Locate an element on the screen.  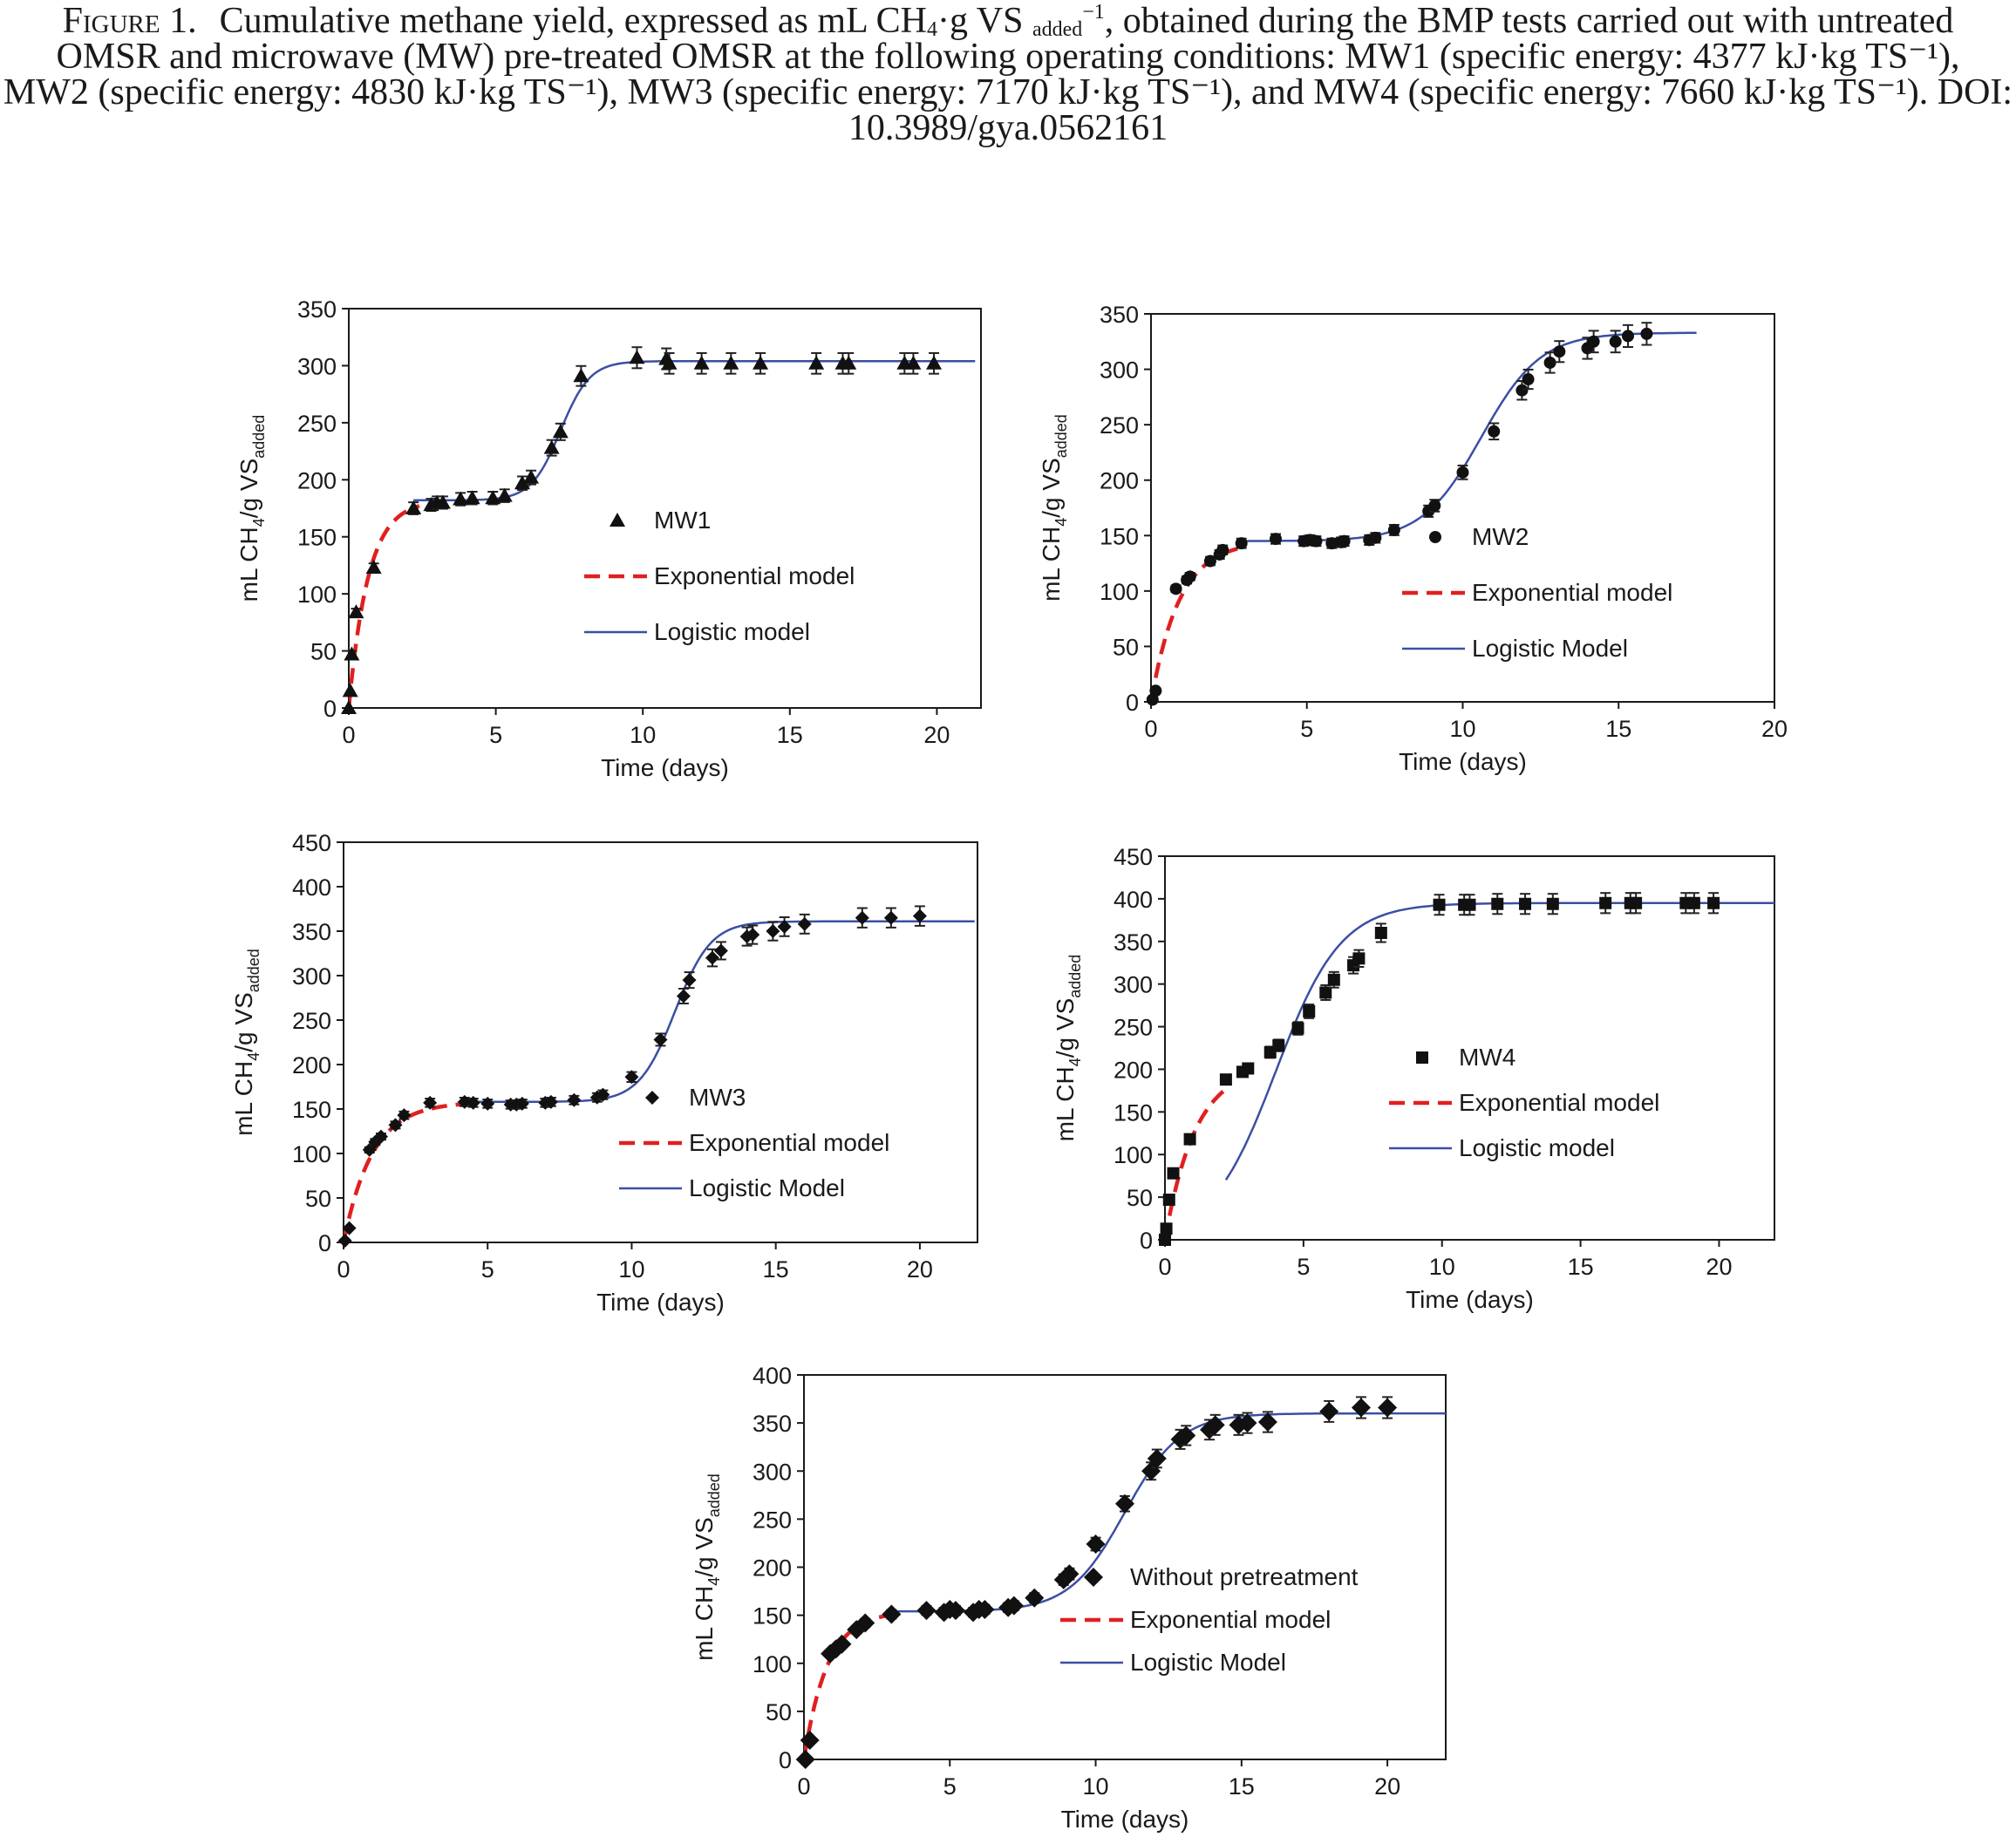
x-tick-label: 20 is located at coordinates (936, 735).